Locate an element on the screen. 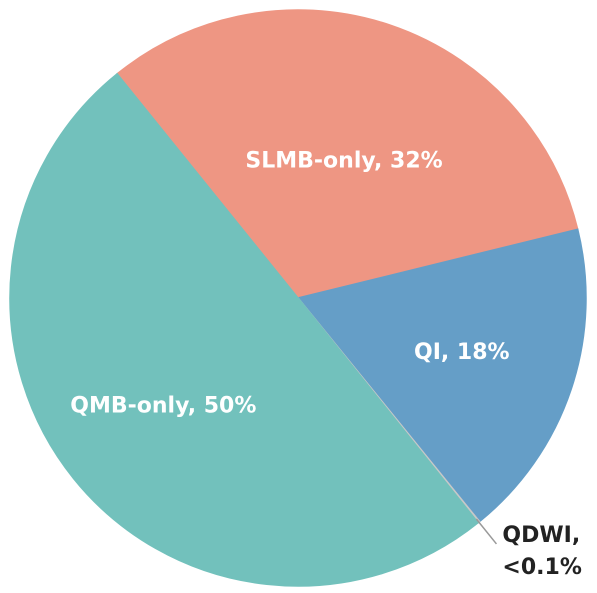 The width and height of the screenshot is (597, 593). label-line: QDWI, is located at coordinates (541, 535).